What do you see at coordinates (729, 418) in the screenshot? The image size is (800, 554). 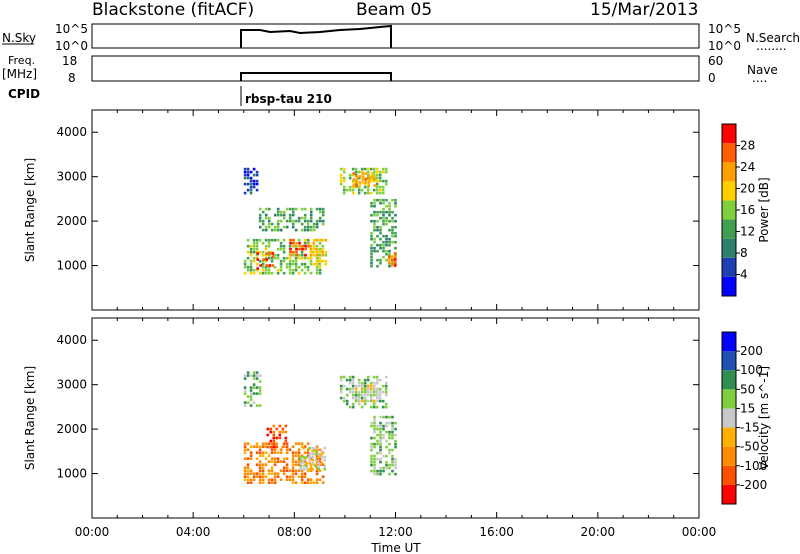 I see `colorbar-frame` at bounding box center [729, 418].